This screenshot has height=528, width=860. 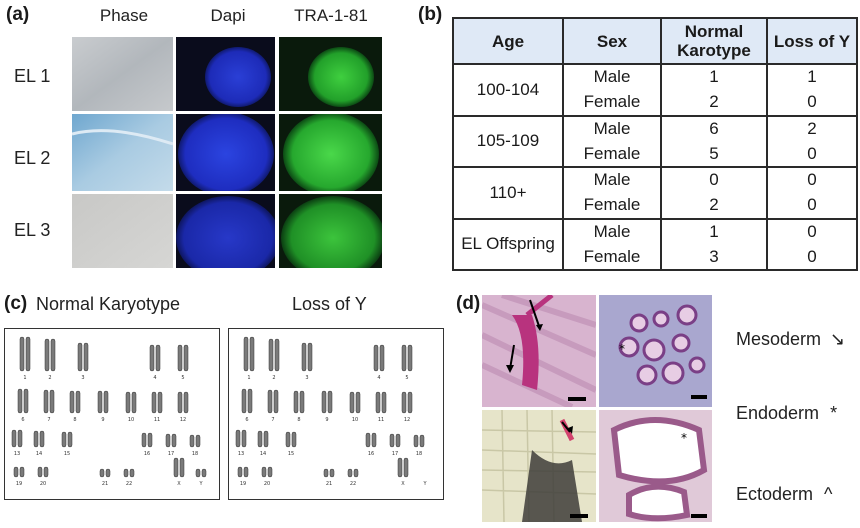 I want to click on loss-cell: 1, so click(x=812, y=76).